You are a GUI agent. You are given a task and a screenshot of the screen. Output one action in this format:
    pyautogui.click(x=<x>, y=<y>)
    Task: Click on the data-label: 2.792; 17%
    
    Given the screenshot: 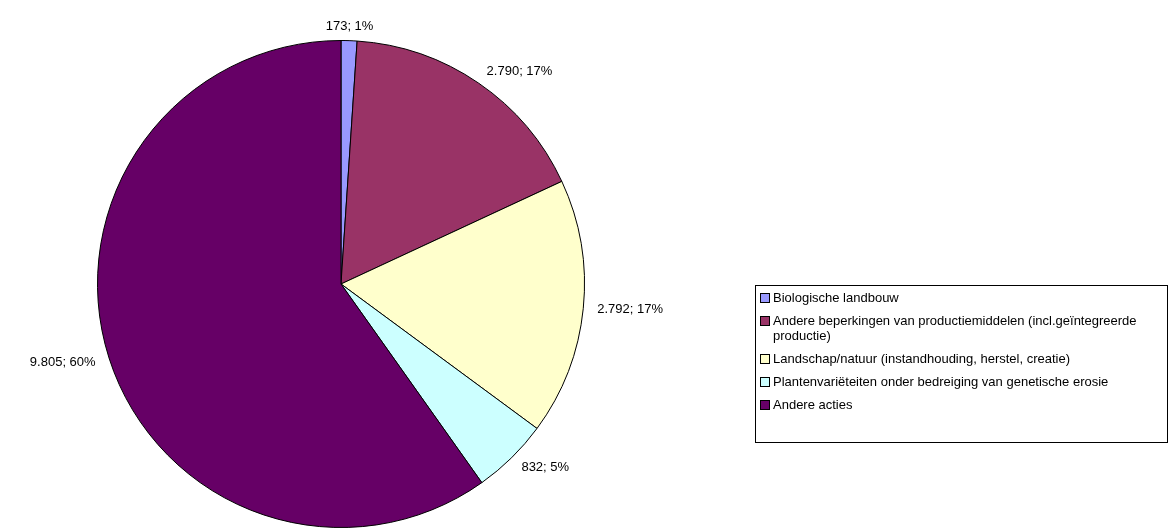 What is the action you would take?
    pyautogui.click(x=630, y=309)
    